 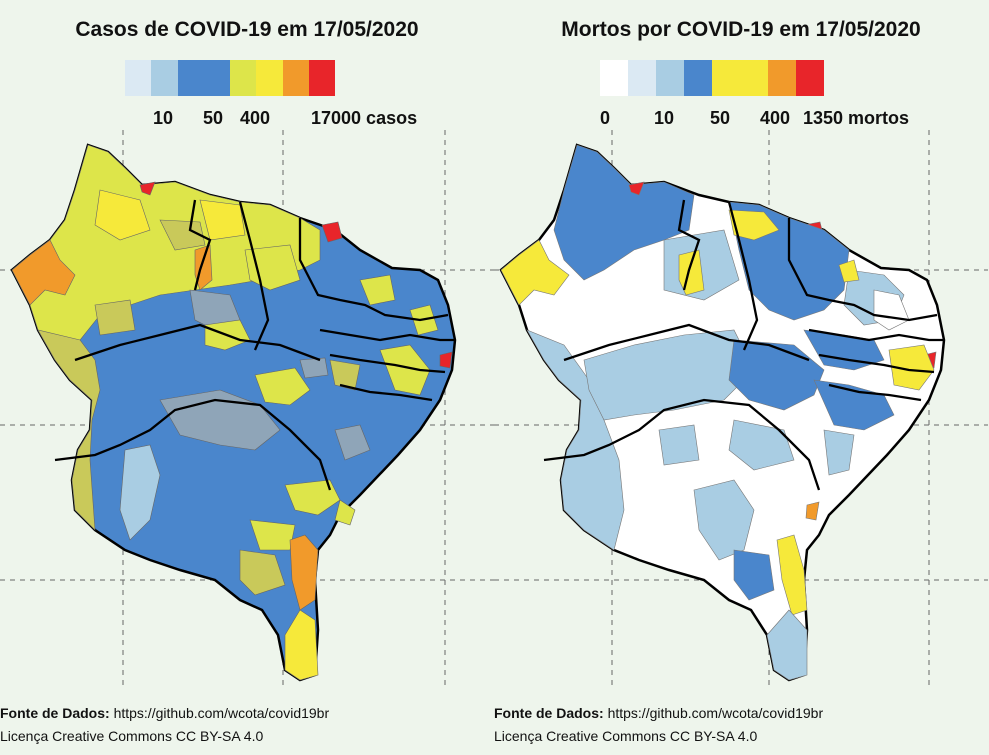 What do you see at coordinates (775, 118) in the screenshot?
I see `deaths-legend-label-400: 400` at bounding box center [775, 118].